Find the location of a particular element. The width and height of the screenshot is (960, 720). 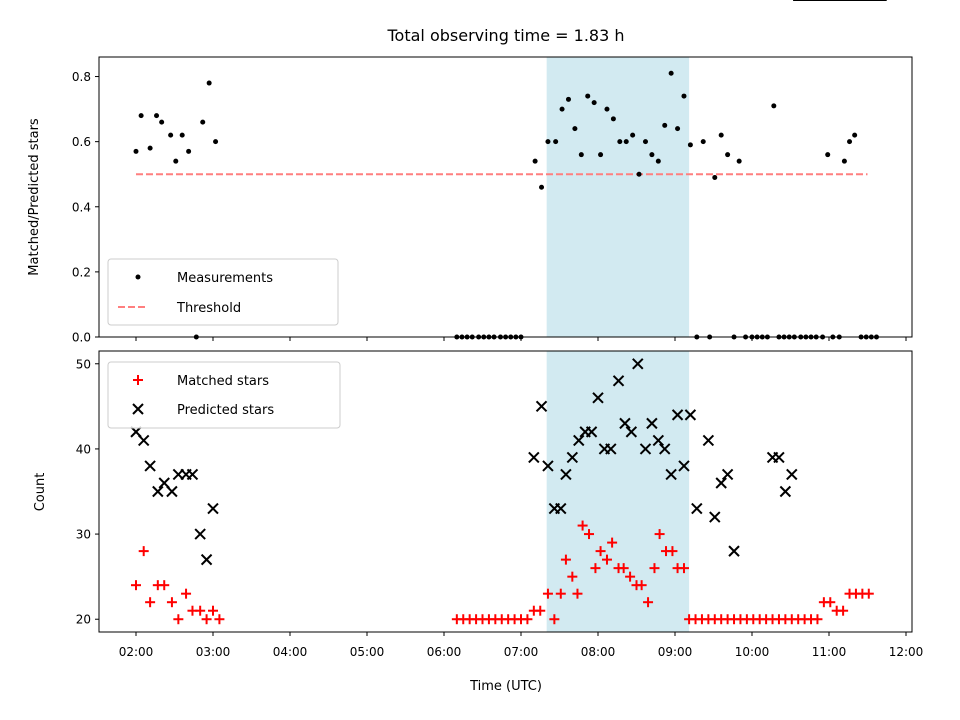

legend-label-matched: Matched stars is located at coordinates (223, 381).